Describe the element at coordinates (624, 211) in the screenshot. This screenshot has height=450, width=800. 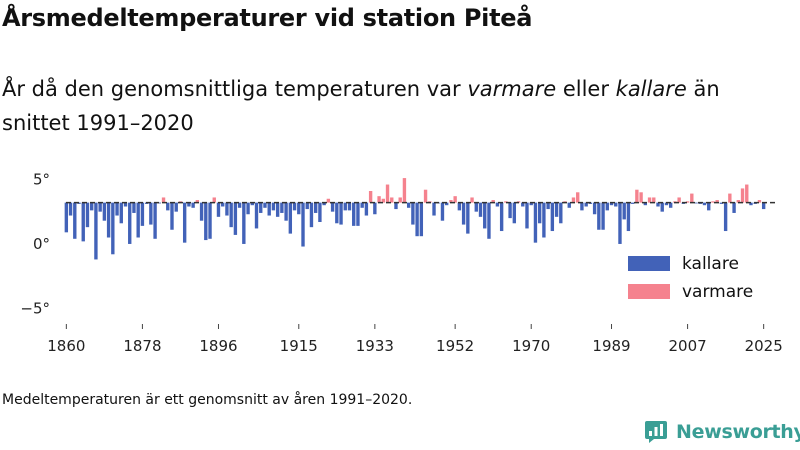
I see `bar-1992` at that location.